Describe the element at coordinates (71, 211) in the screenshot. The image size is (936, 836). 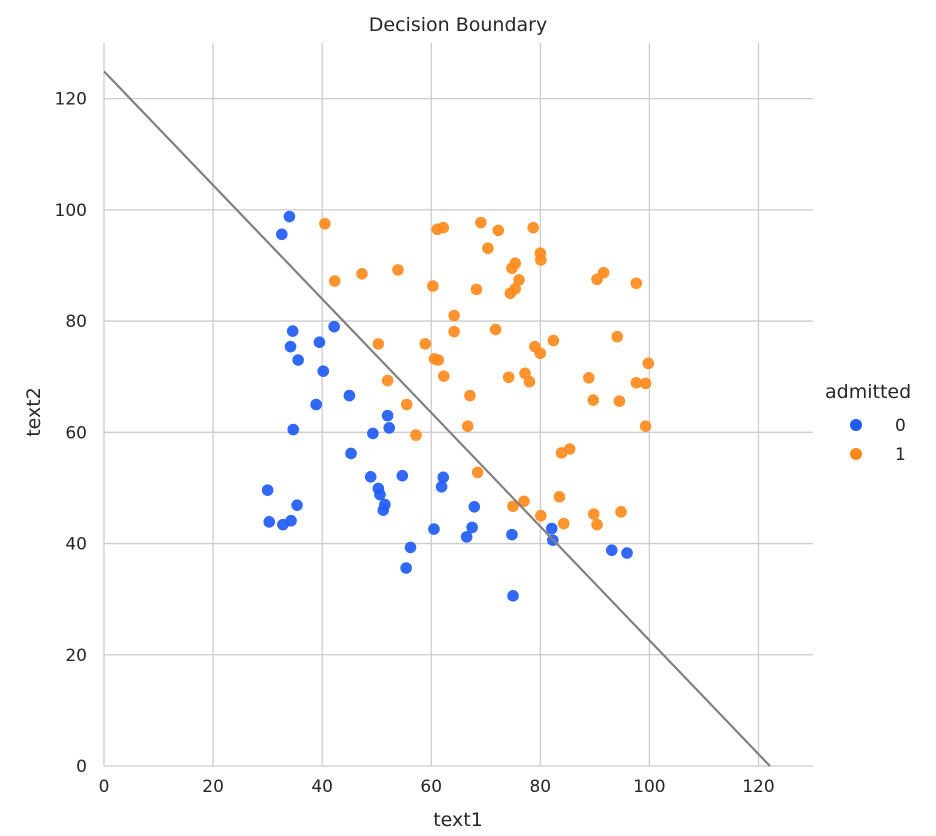
I see `y-tick-label: 100` at that location.